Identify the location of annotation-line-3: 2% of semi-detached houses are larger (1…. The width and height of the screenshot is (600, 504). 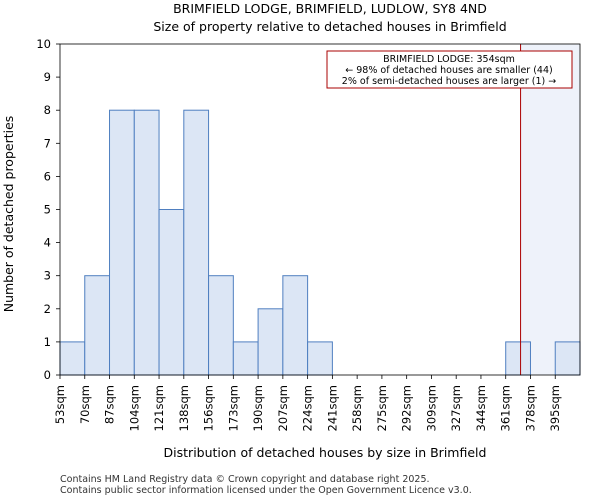
(449, 81).